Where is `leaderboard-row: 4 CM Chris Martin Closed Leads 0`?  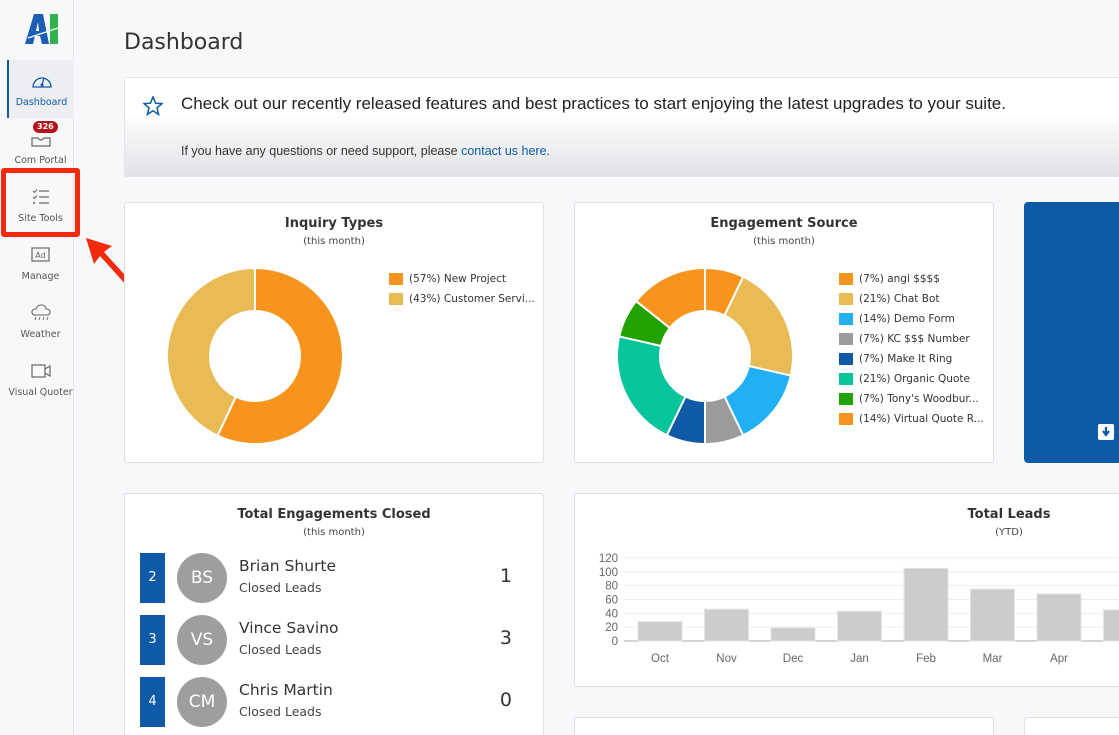 leaderboard-row: 4 CM Chris Martin Closed Leads 0 is located at coordinates (335, 702).